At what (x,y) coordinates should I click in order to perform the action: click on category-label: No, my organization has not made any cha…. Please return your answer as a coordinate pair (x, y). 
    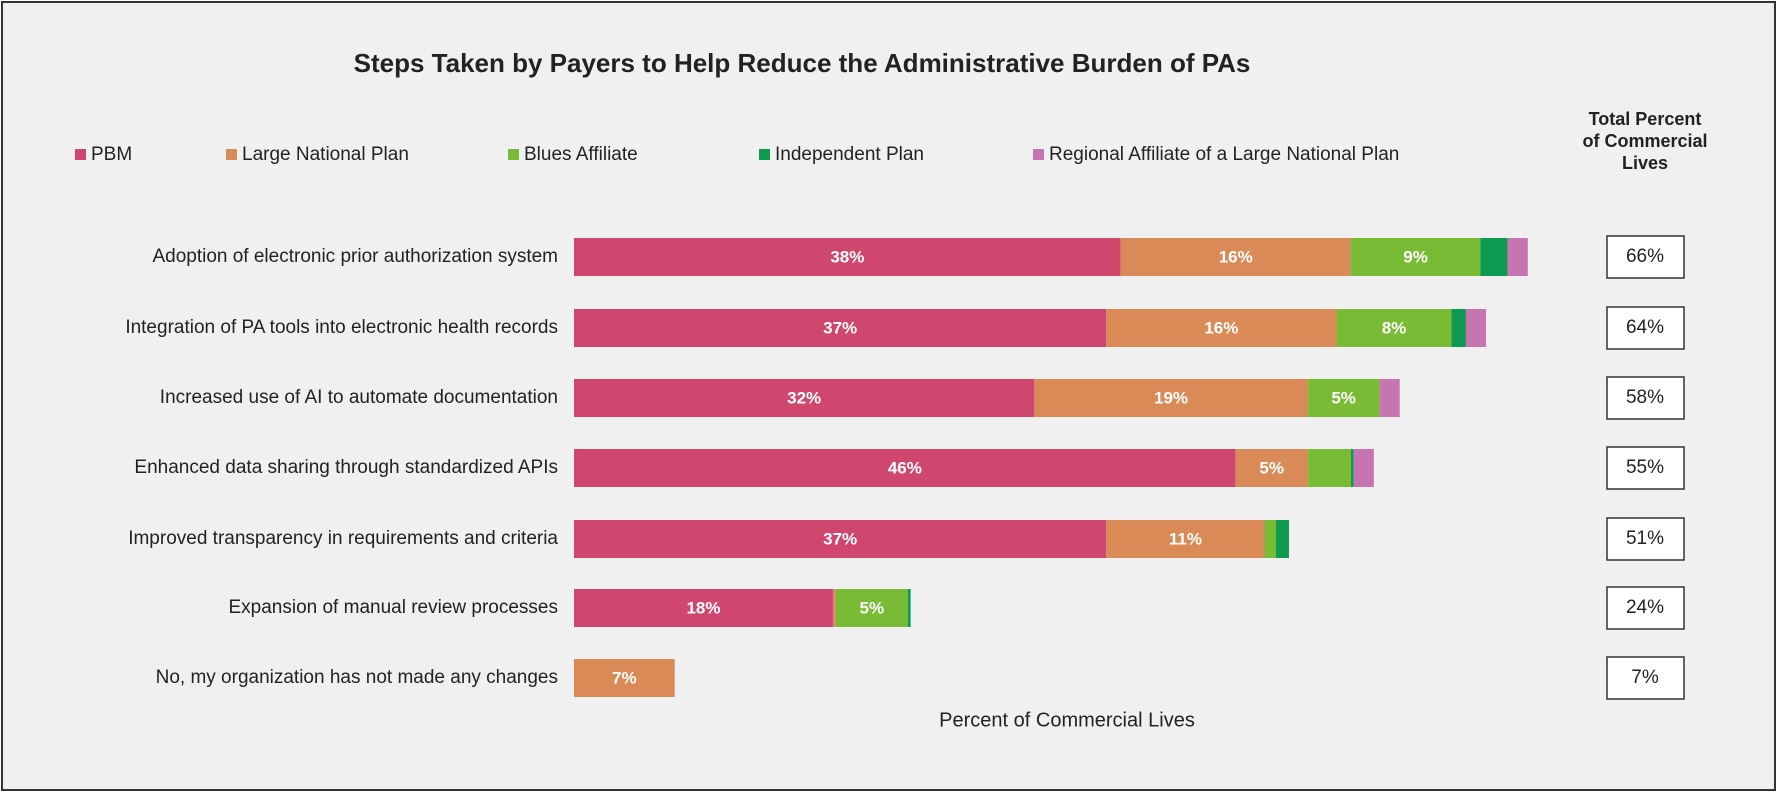
    Looking at the image, I should click on (357, 677).